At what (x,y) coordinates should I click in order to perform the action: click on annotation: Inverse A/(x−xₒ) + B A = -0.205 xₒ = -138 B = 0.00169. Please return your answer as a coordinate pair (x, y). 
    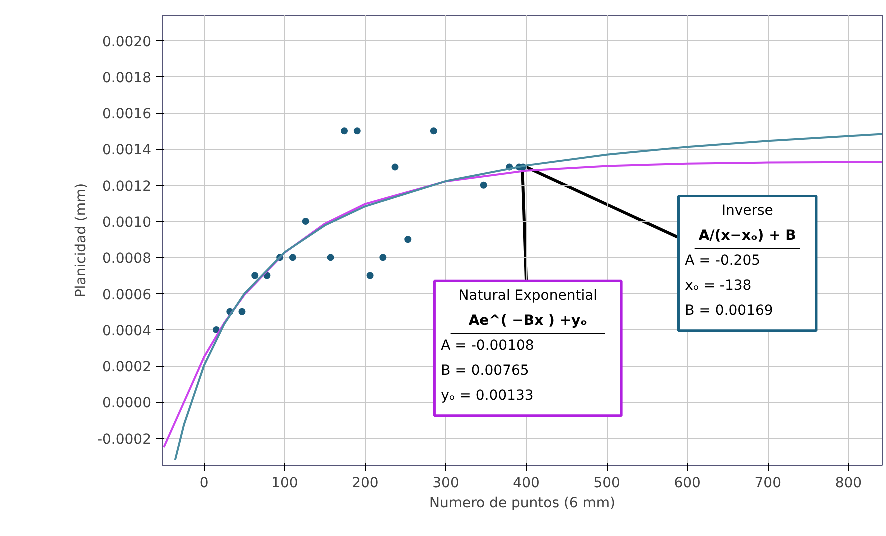
    Looking at the image, I should click on (740, 261).